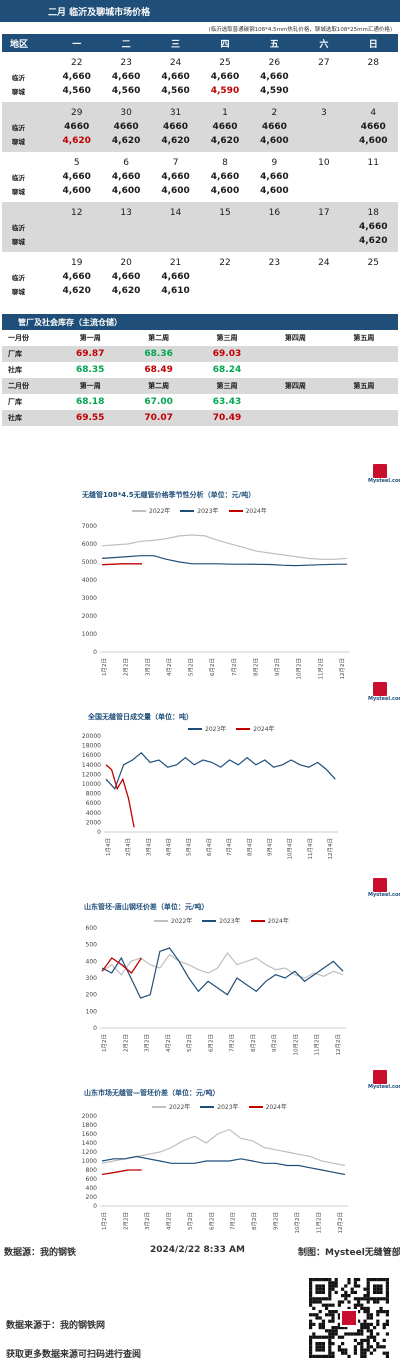  I want to click on y-tick-label: 5000, so click(89, 562).